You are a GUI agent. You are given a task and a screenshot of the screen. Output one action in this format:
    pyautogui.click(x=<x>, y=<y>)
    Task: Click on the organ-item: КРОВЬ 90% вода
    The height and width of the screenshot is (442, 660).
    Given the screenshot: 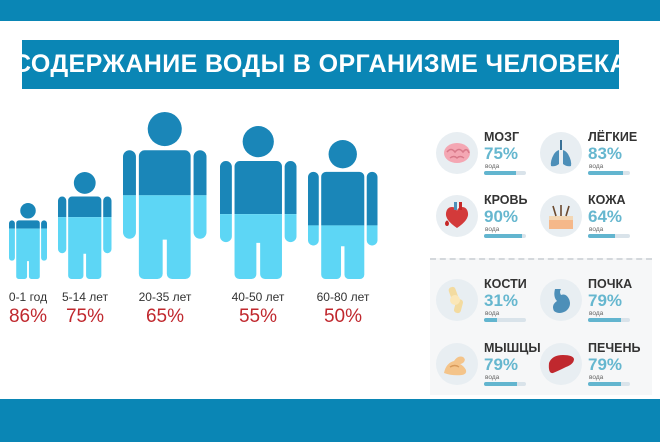 What is the action you would take?
    pyautogui.click(x=490, y=223)
    